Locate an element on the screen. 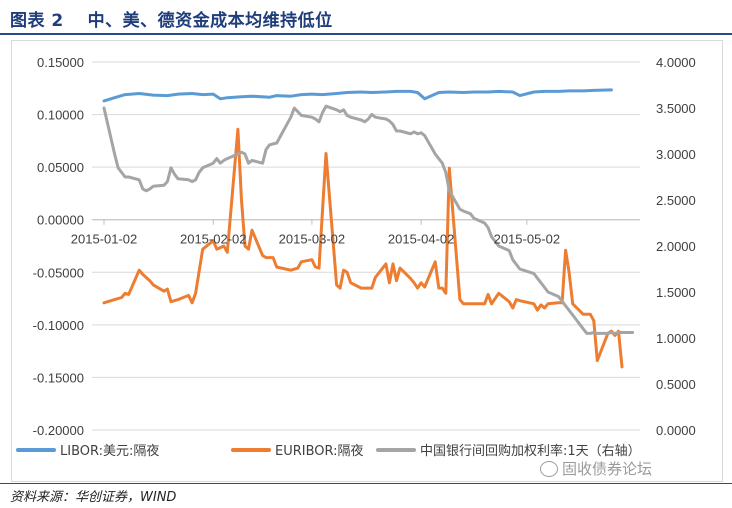 The height and width of the screenshot is (508, 732). y-right-tick-label: 0.0000 is located at coordinates (676, 430).